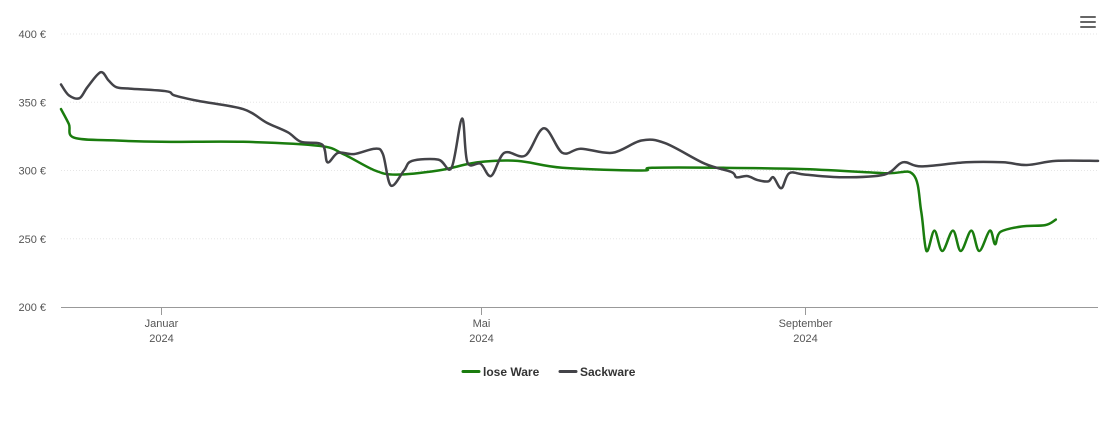 This screenshot has width=1110, height=422. I want to click on y-tick-label: 300 €, so click(32, 172).